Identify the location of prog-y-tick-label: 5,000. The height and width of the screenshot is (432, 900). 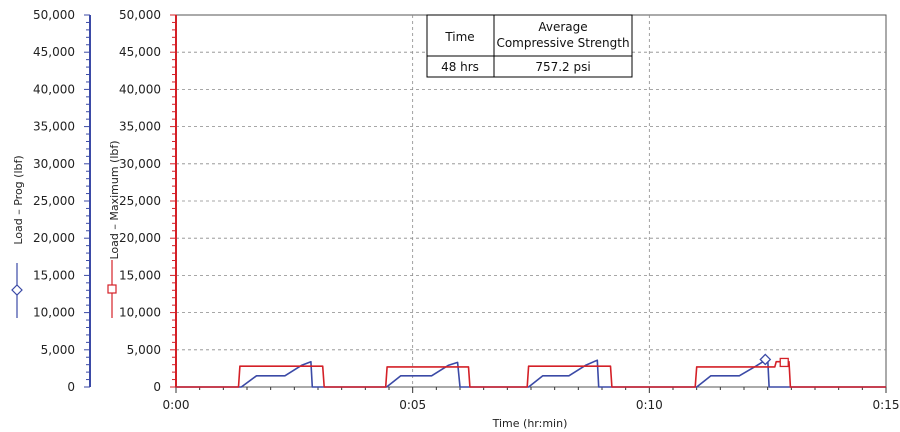
(58, 350).